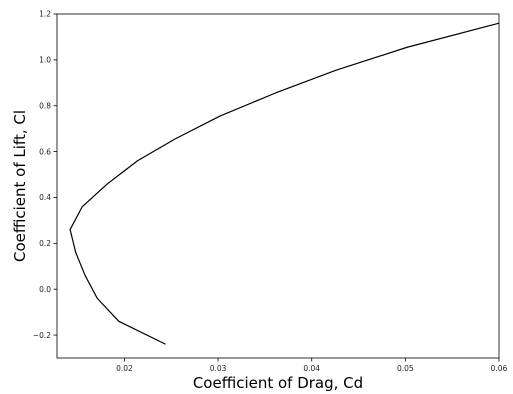 The image size is (513, 394). Describe the element at coordinates (499, 368) in the screenshot. I see `x-tick-label: 0.06` at that location.